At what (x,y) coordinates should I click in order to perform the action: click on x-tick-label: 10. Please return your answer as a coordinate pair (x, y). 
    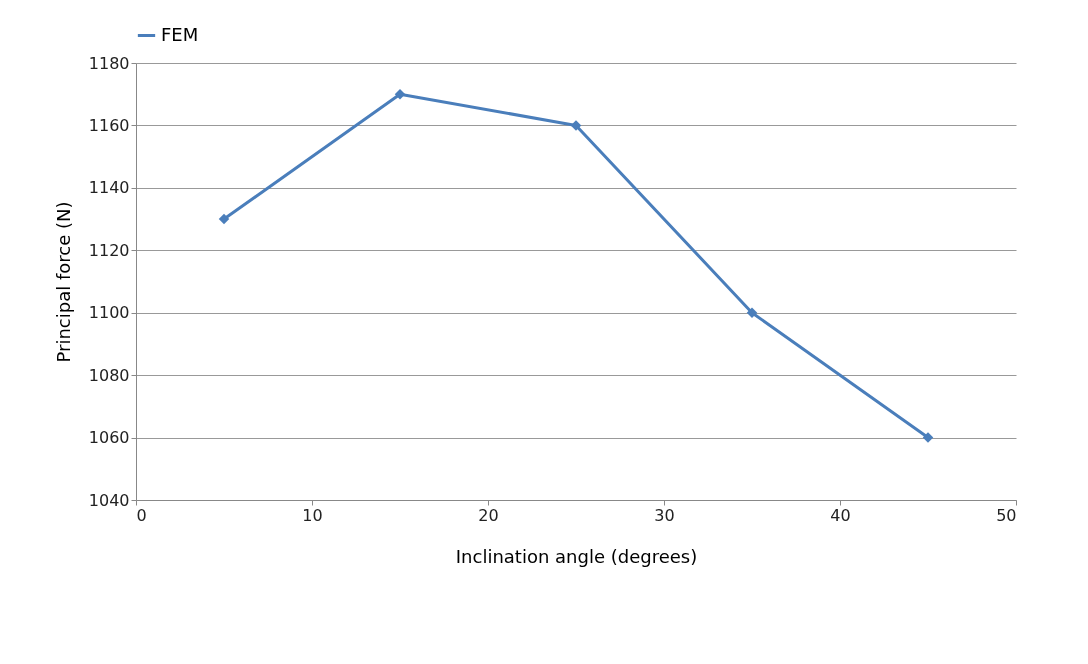
    Looking at the image, I should click on (312, 515).